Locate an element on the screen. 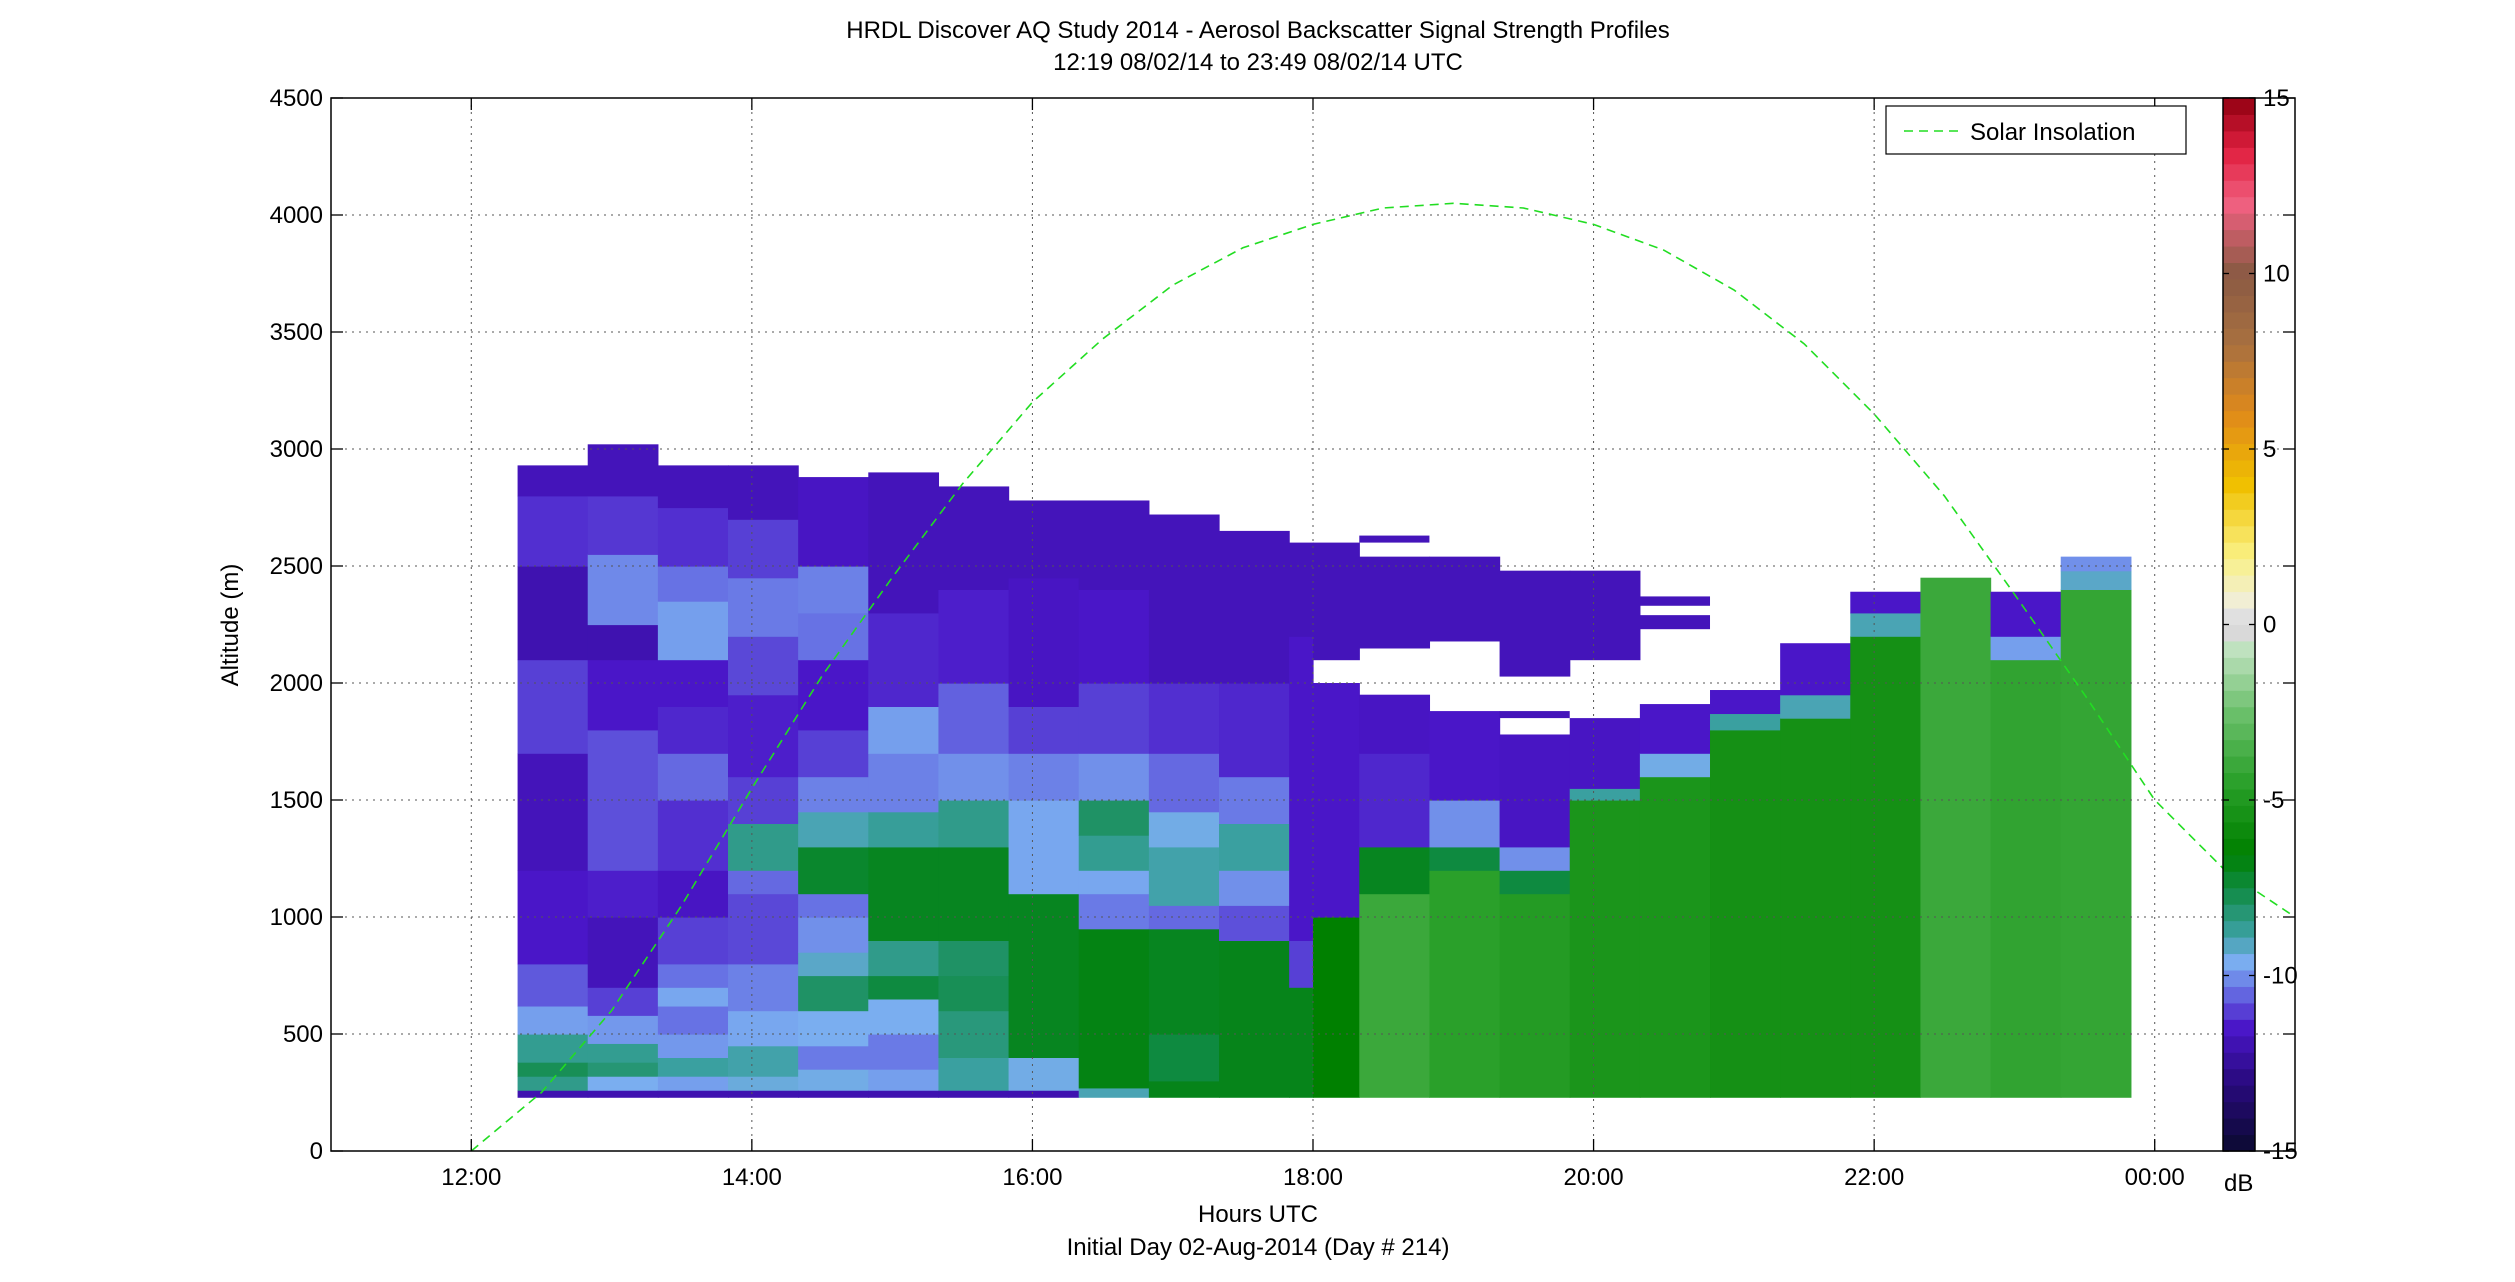 This screenshot has width=2515, height=1282. x-tick-label: 16:00 is located at coordinates (1032, 1177).